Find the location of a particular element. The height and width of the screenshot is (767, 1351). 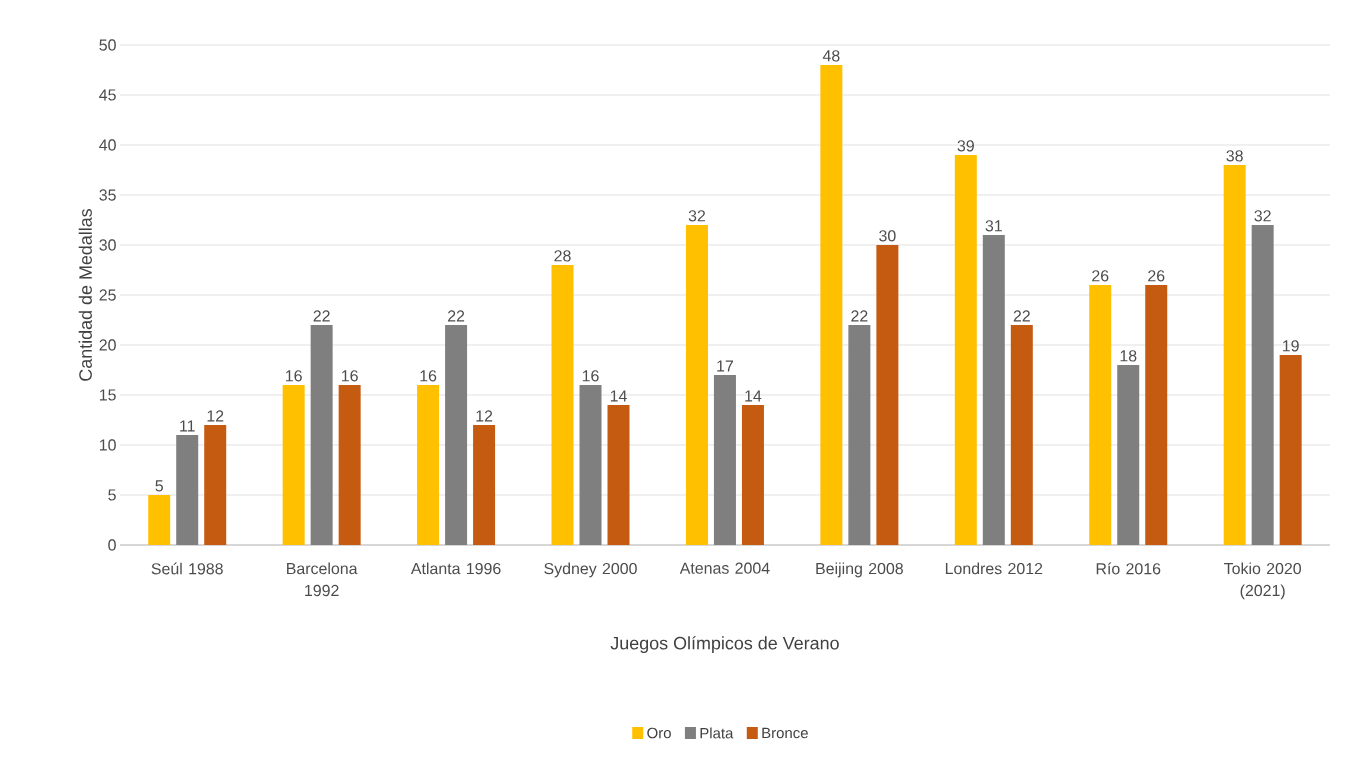

data-label: 5 is located at coordinates (159, 486).